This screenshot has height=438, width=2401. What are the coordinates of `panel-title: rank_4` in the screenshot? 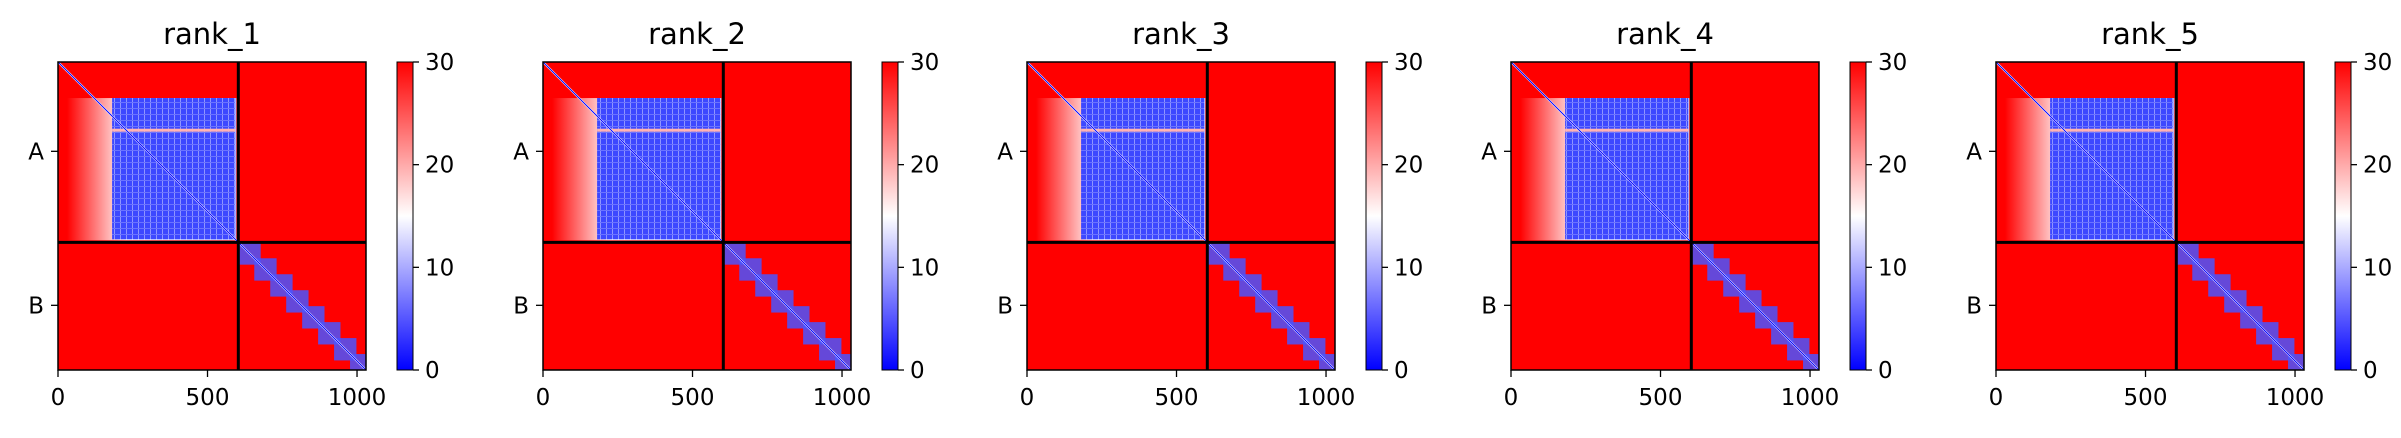 It's located at (1665, 34).